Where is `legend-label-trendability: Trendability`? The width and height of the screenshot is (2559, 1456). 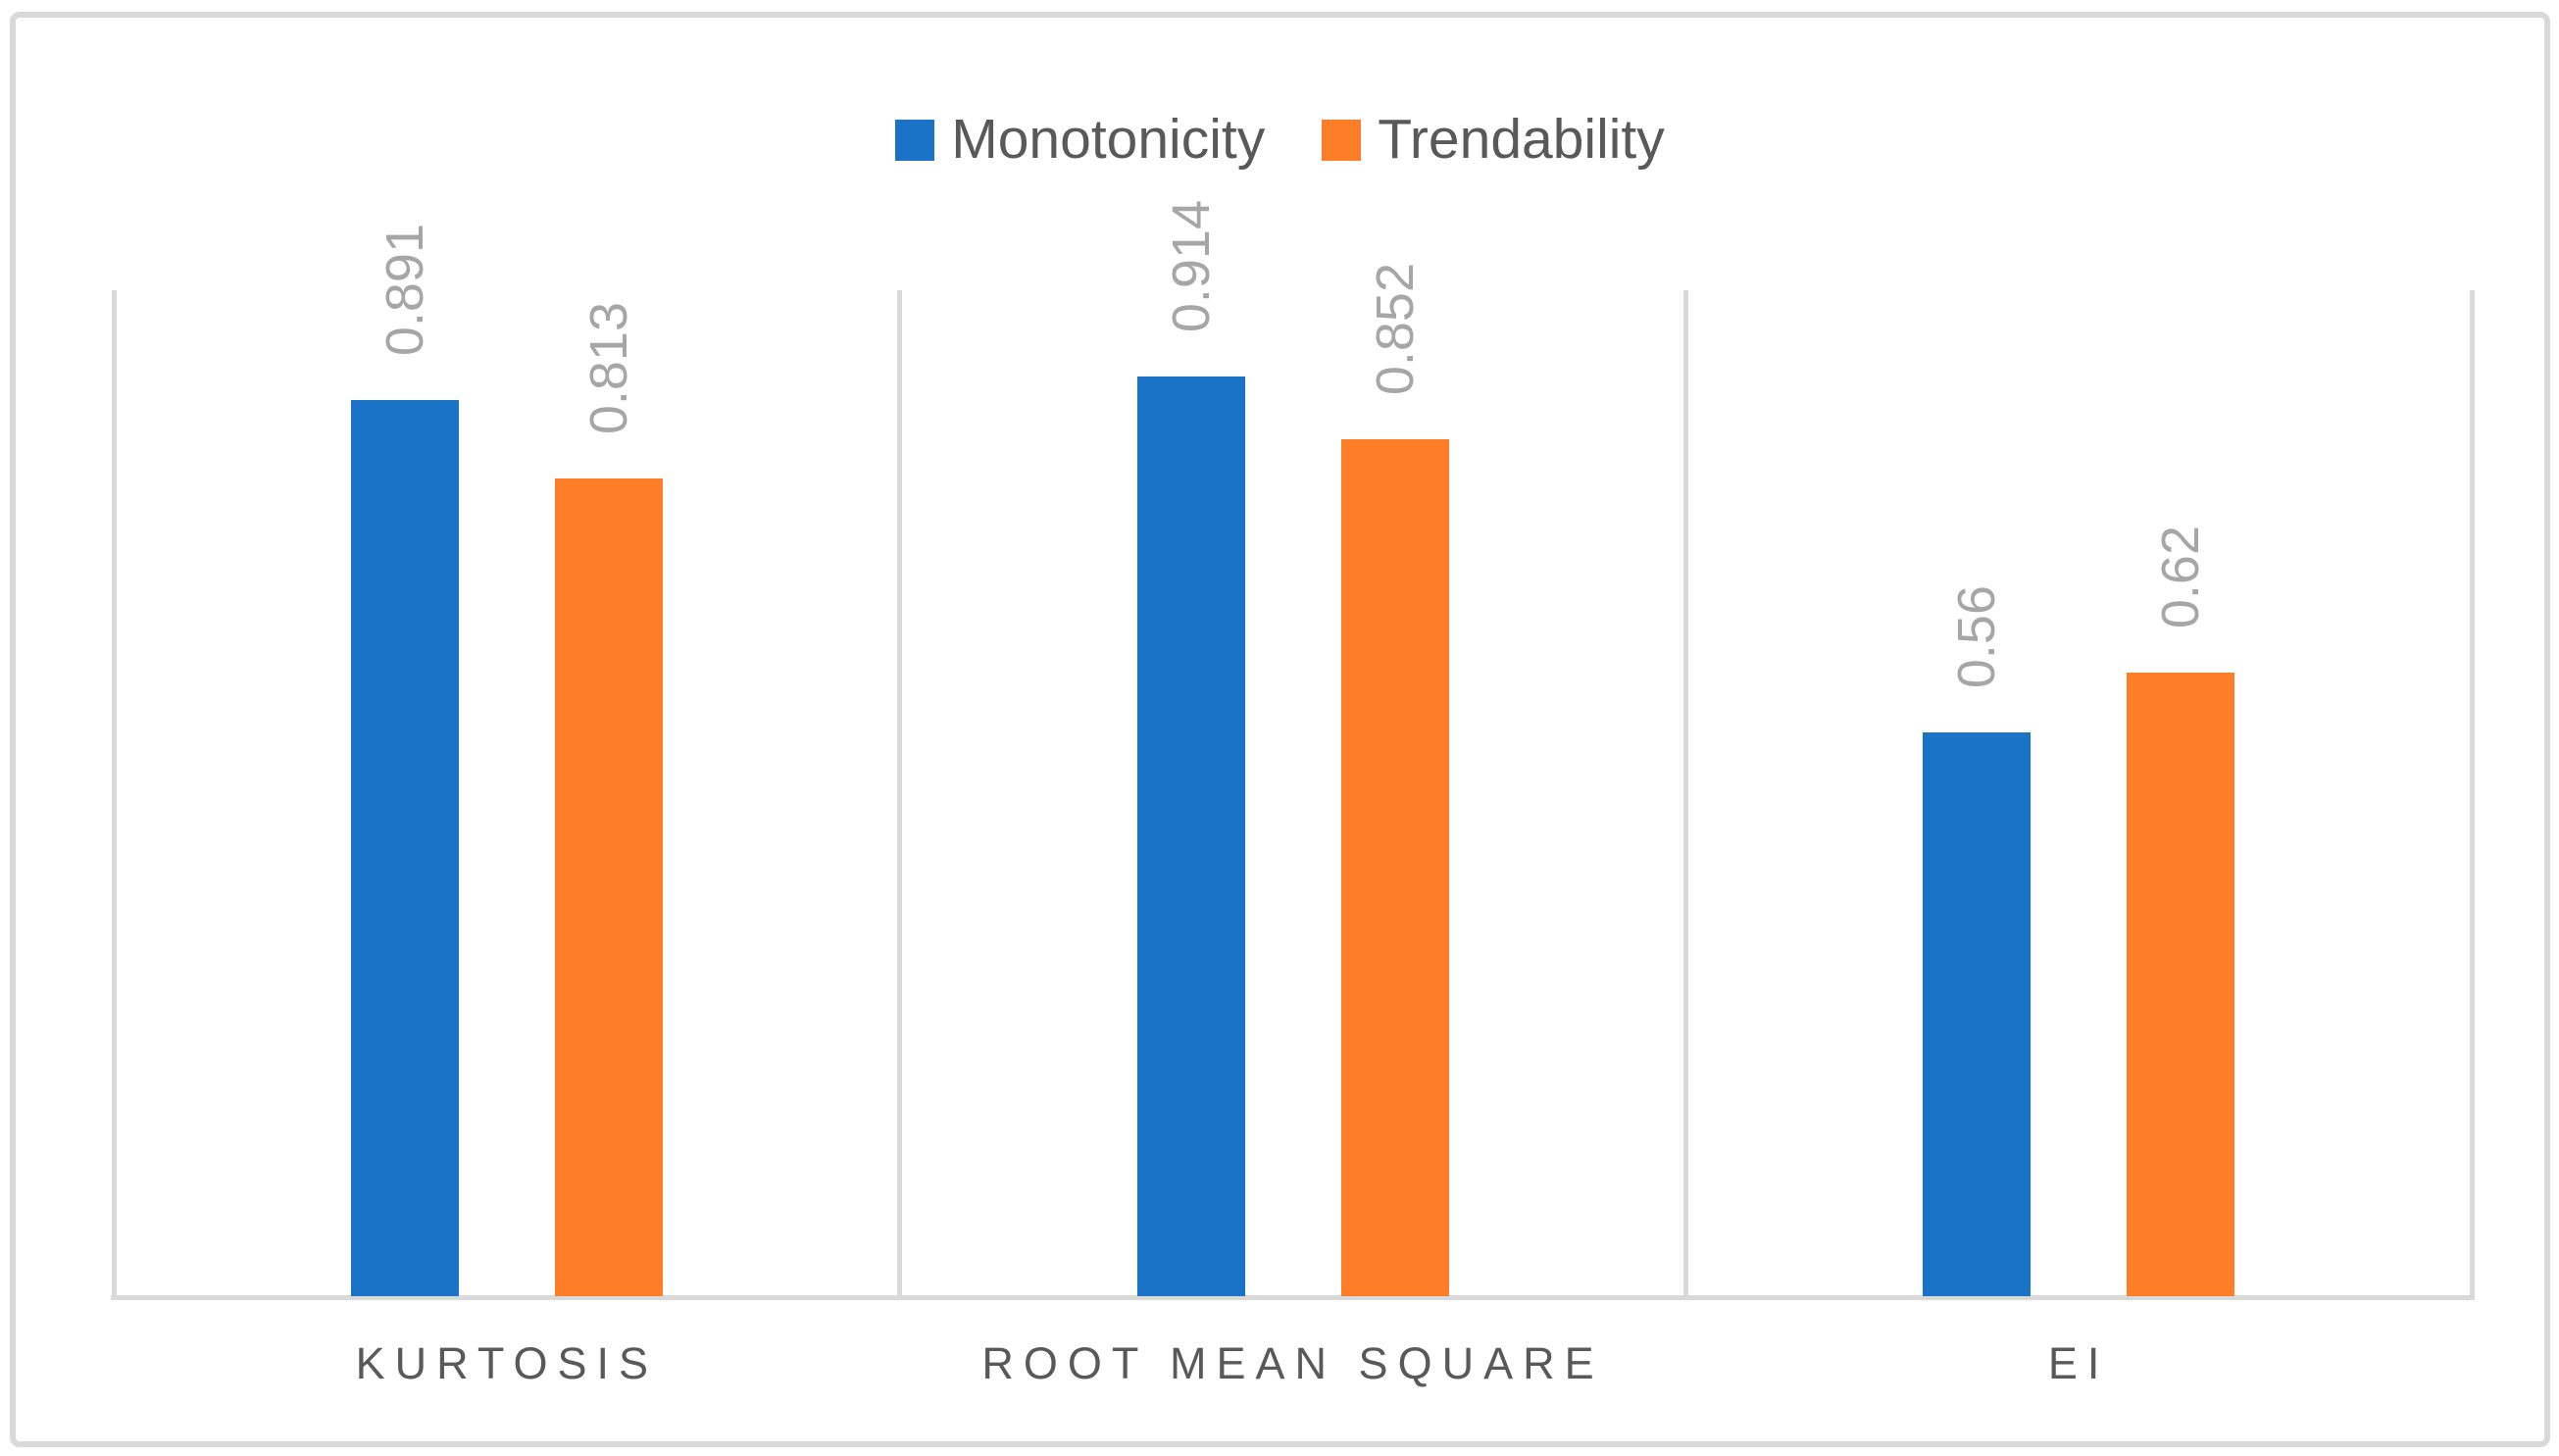
legend-label-trendability: Trendability is located at coordinates (1521, 139).